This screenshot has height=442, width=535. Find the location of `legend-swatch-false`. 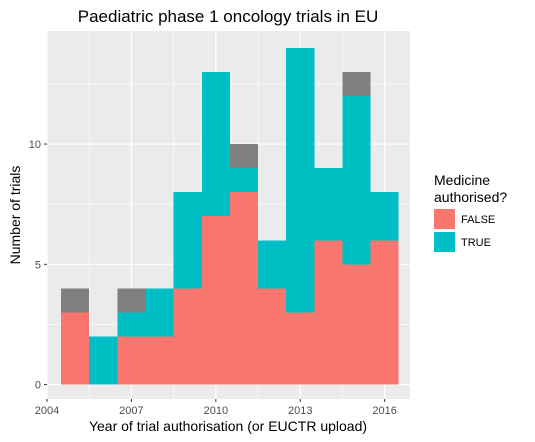

legend-swatch-false is located at coordinates (444, 219).